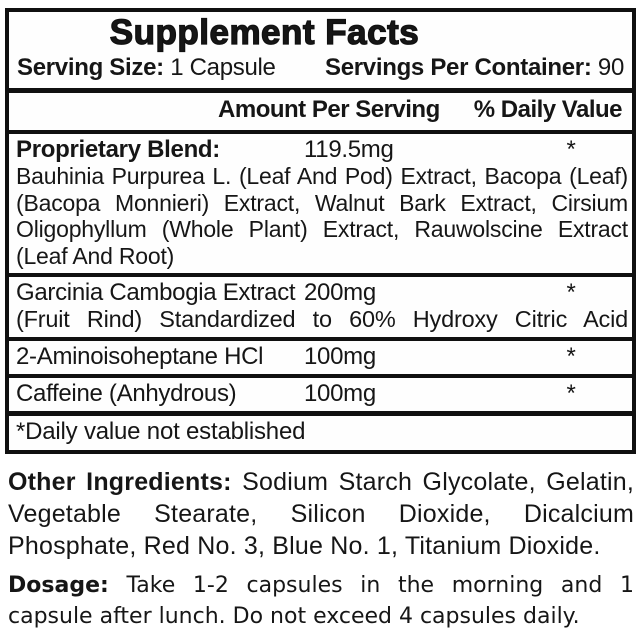 The height and width of the screenshot is (632, 640). I want to click on ingredient-amount: 119.5mg, so click(349, 149).